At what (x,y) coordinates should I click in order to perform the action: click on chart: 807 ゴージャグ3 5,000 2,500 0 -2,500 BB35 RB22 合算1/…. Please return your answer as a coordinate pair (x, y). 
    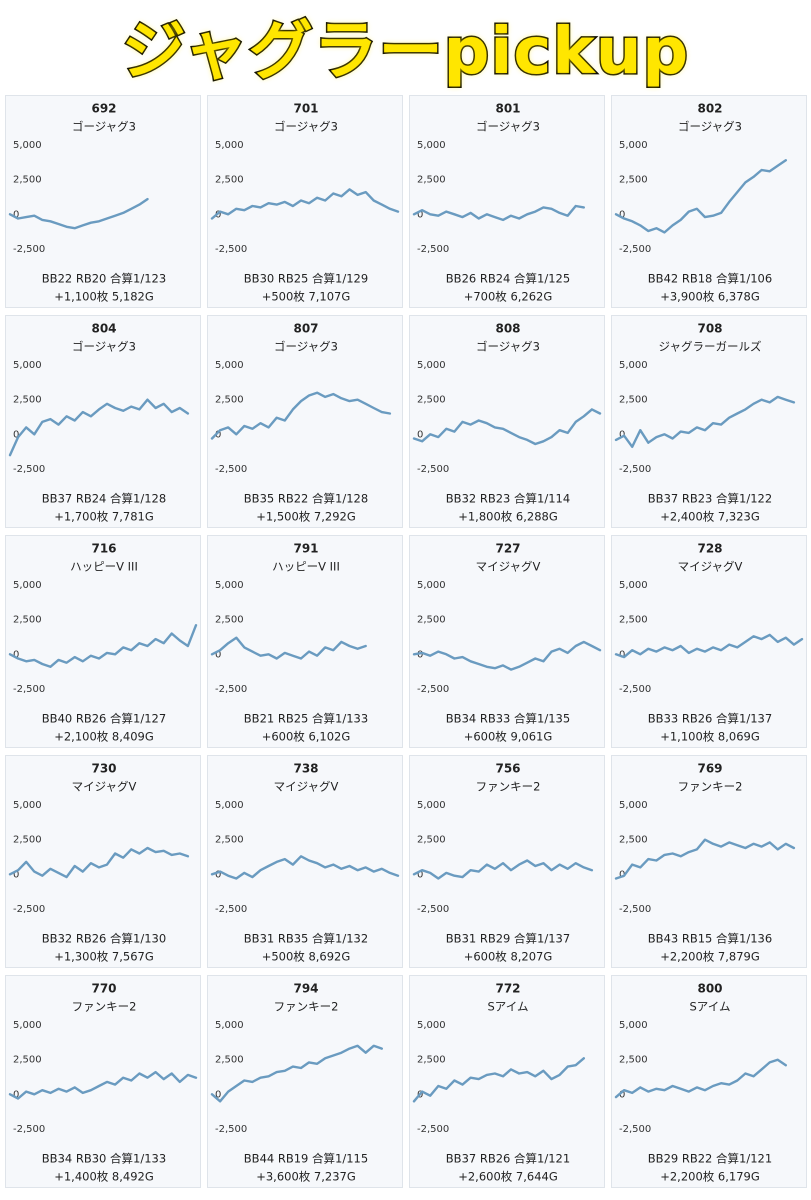
    Looking at the image, I should click on (301, 423).